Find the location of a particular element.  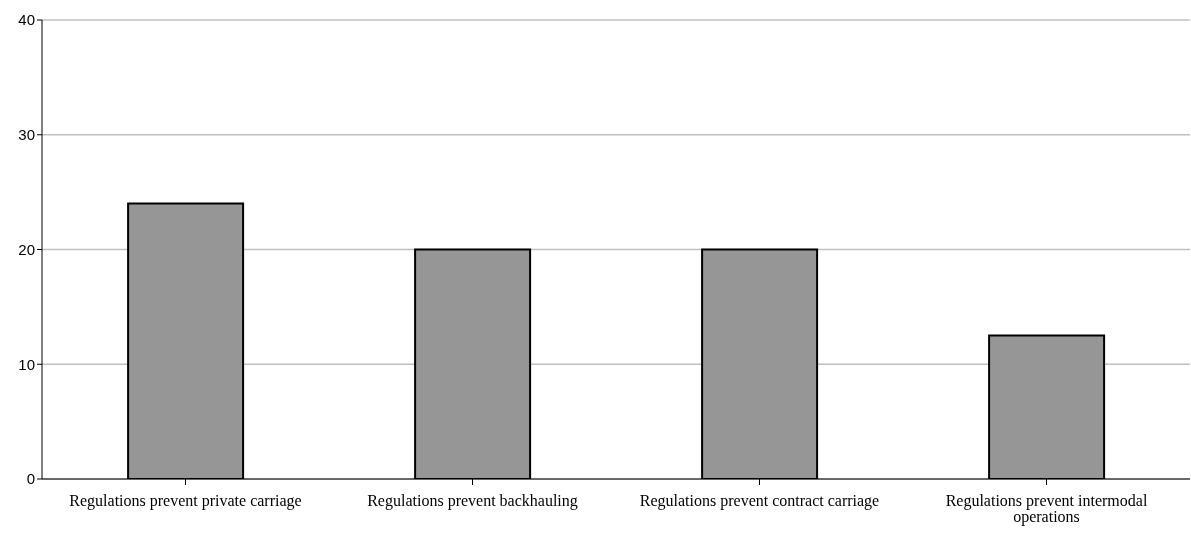

y-tick-label: 10 is located at coordinates (26, 364).